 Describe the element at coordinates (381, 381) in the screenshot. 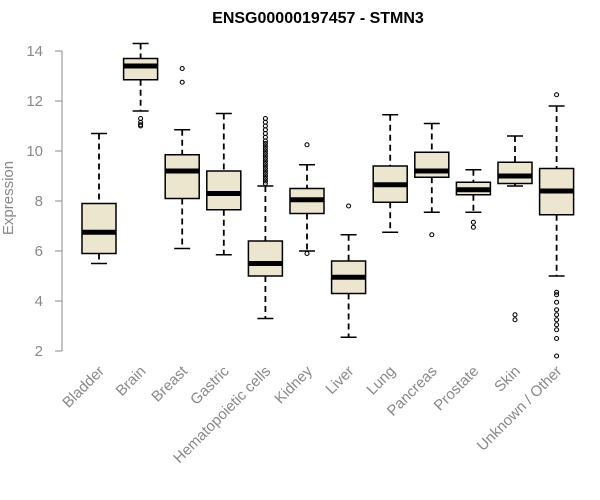

I see `x-tick-label: Lung` at that location.